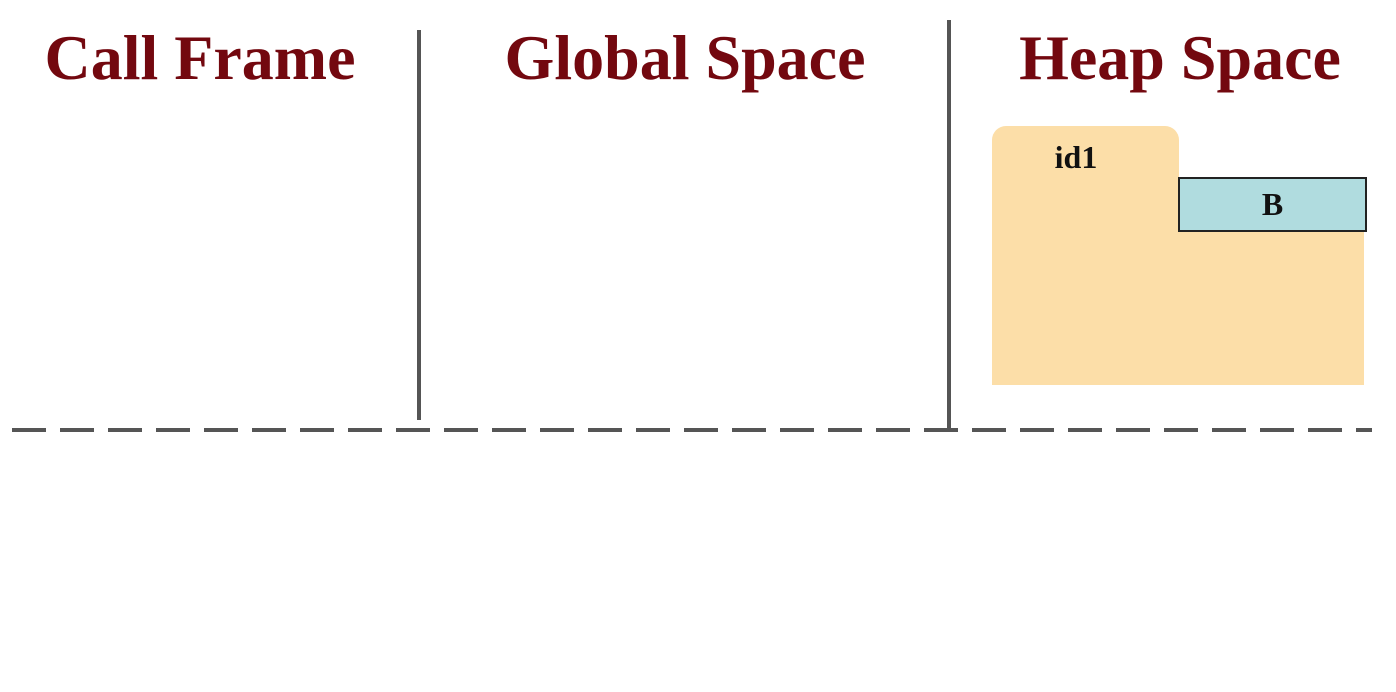  Describe the element at coordinates (419, 225) in the screenshot. I see `call-global-divider` at that location.